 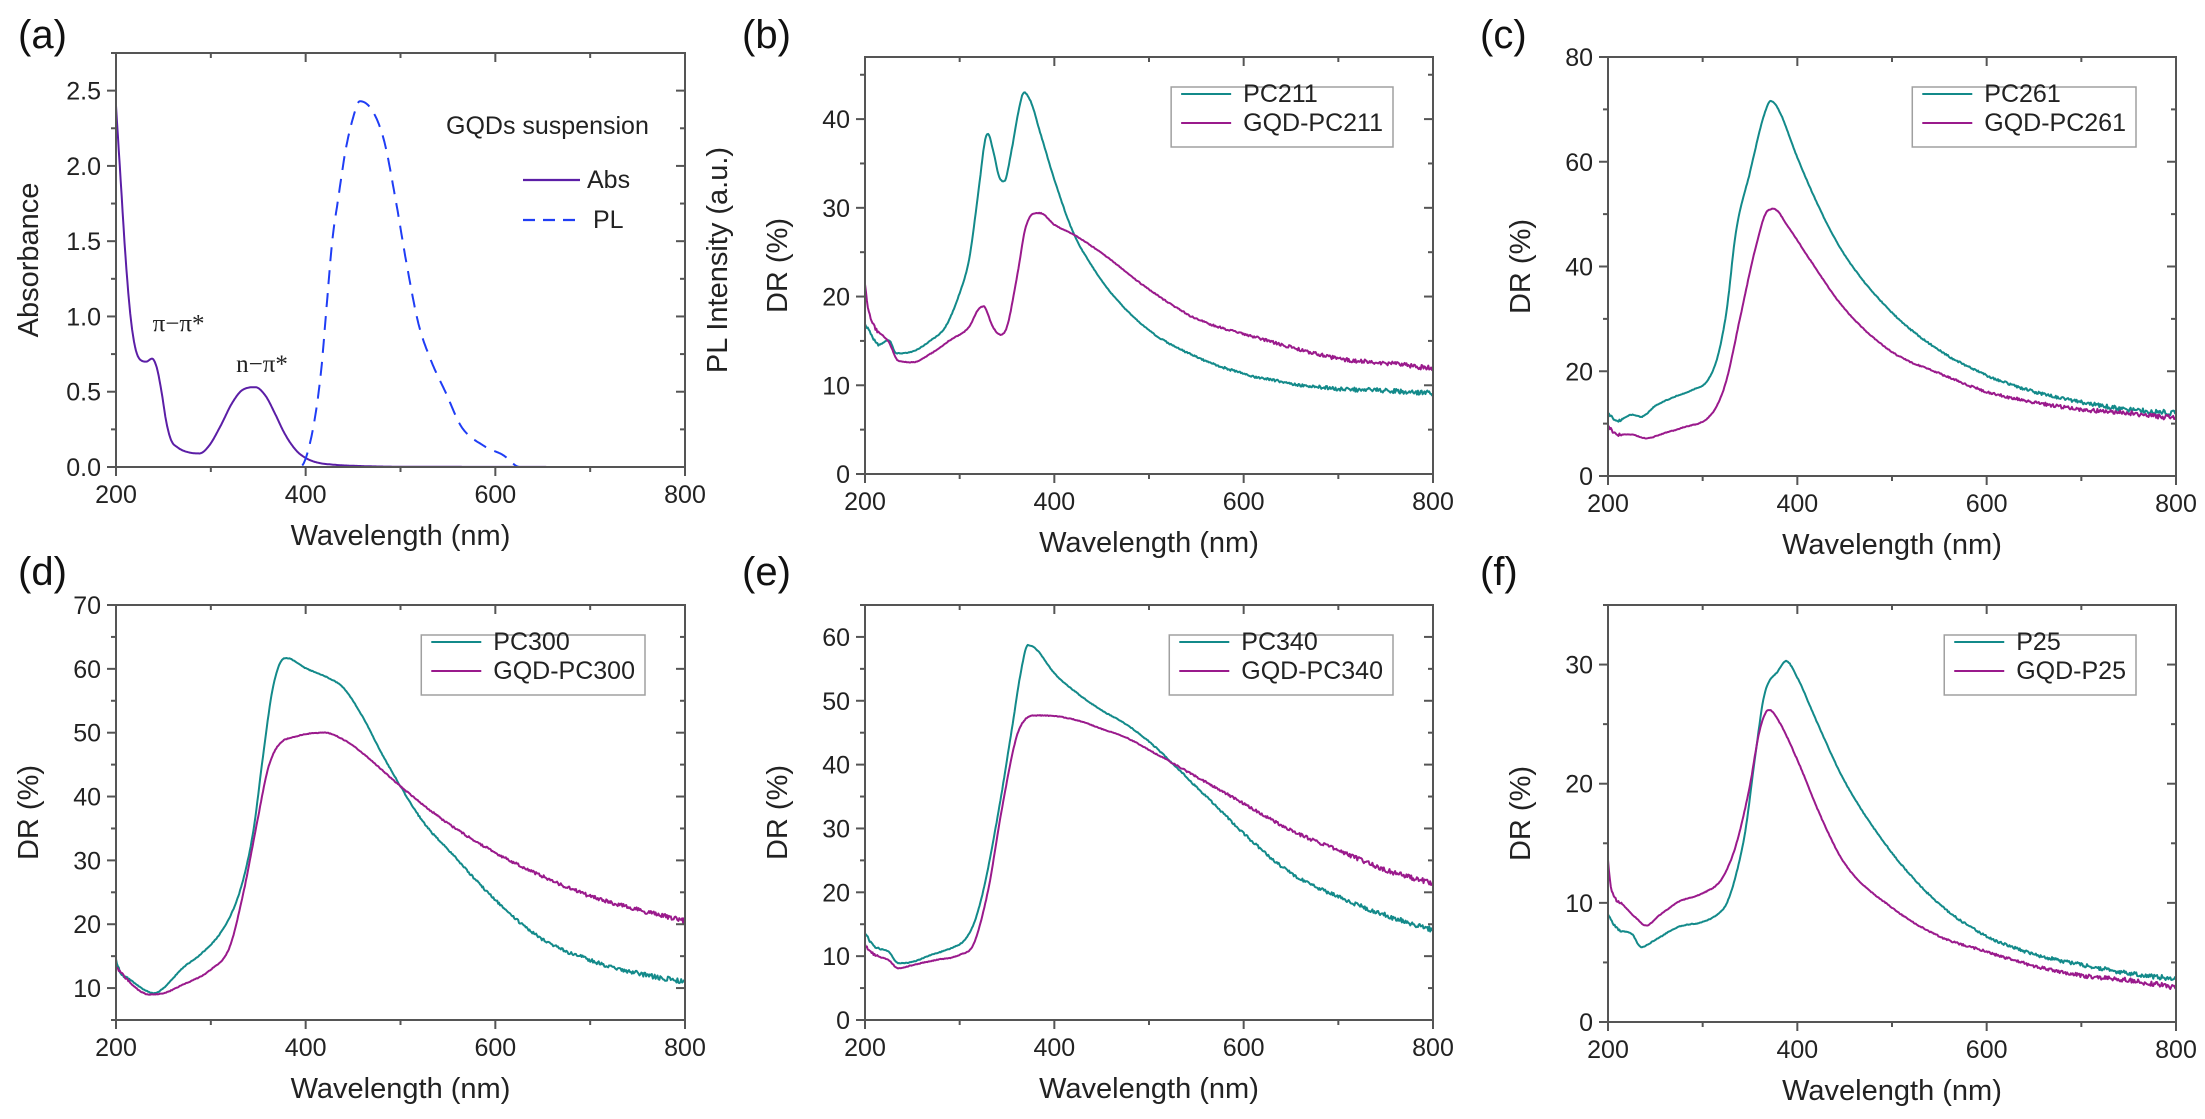 What do you see at coordinates (1149, 842) in the screenshot?
I see `series-line-gqd-pc340` at bounding box center [1149, 842].